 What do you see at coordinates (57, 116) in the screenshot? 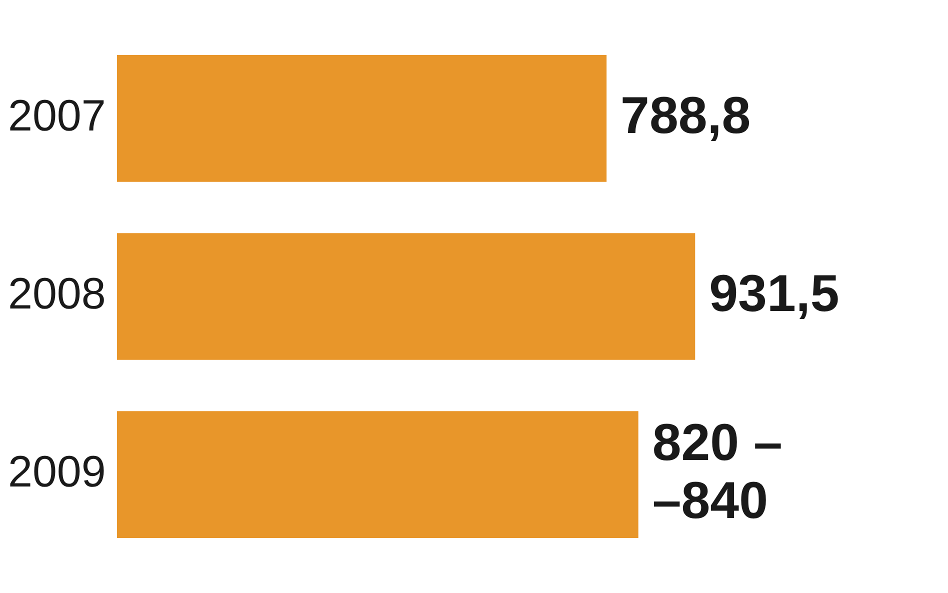
I see `y-tick-label: 2007` at bounding box center [57, 116].